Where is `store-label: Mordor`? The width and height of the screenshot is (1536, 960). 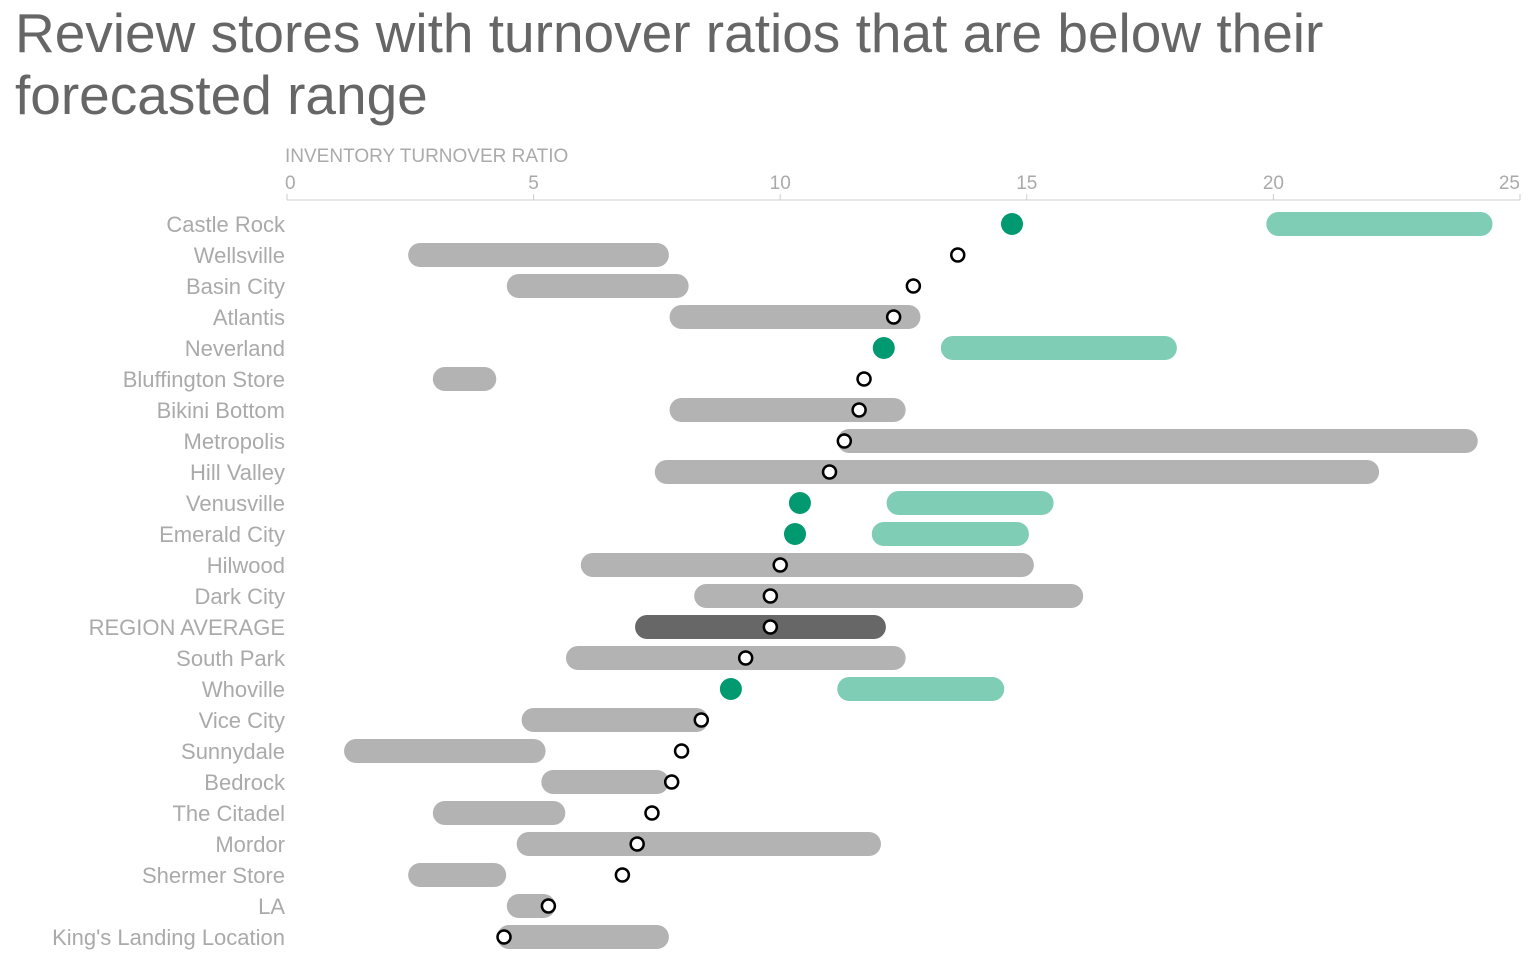
store-label: Mordor is located at coordinates (250, 844).